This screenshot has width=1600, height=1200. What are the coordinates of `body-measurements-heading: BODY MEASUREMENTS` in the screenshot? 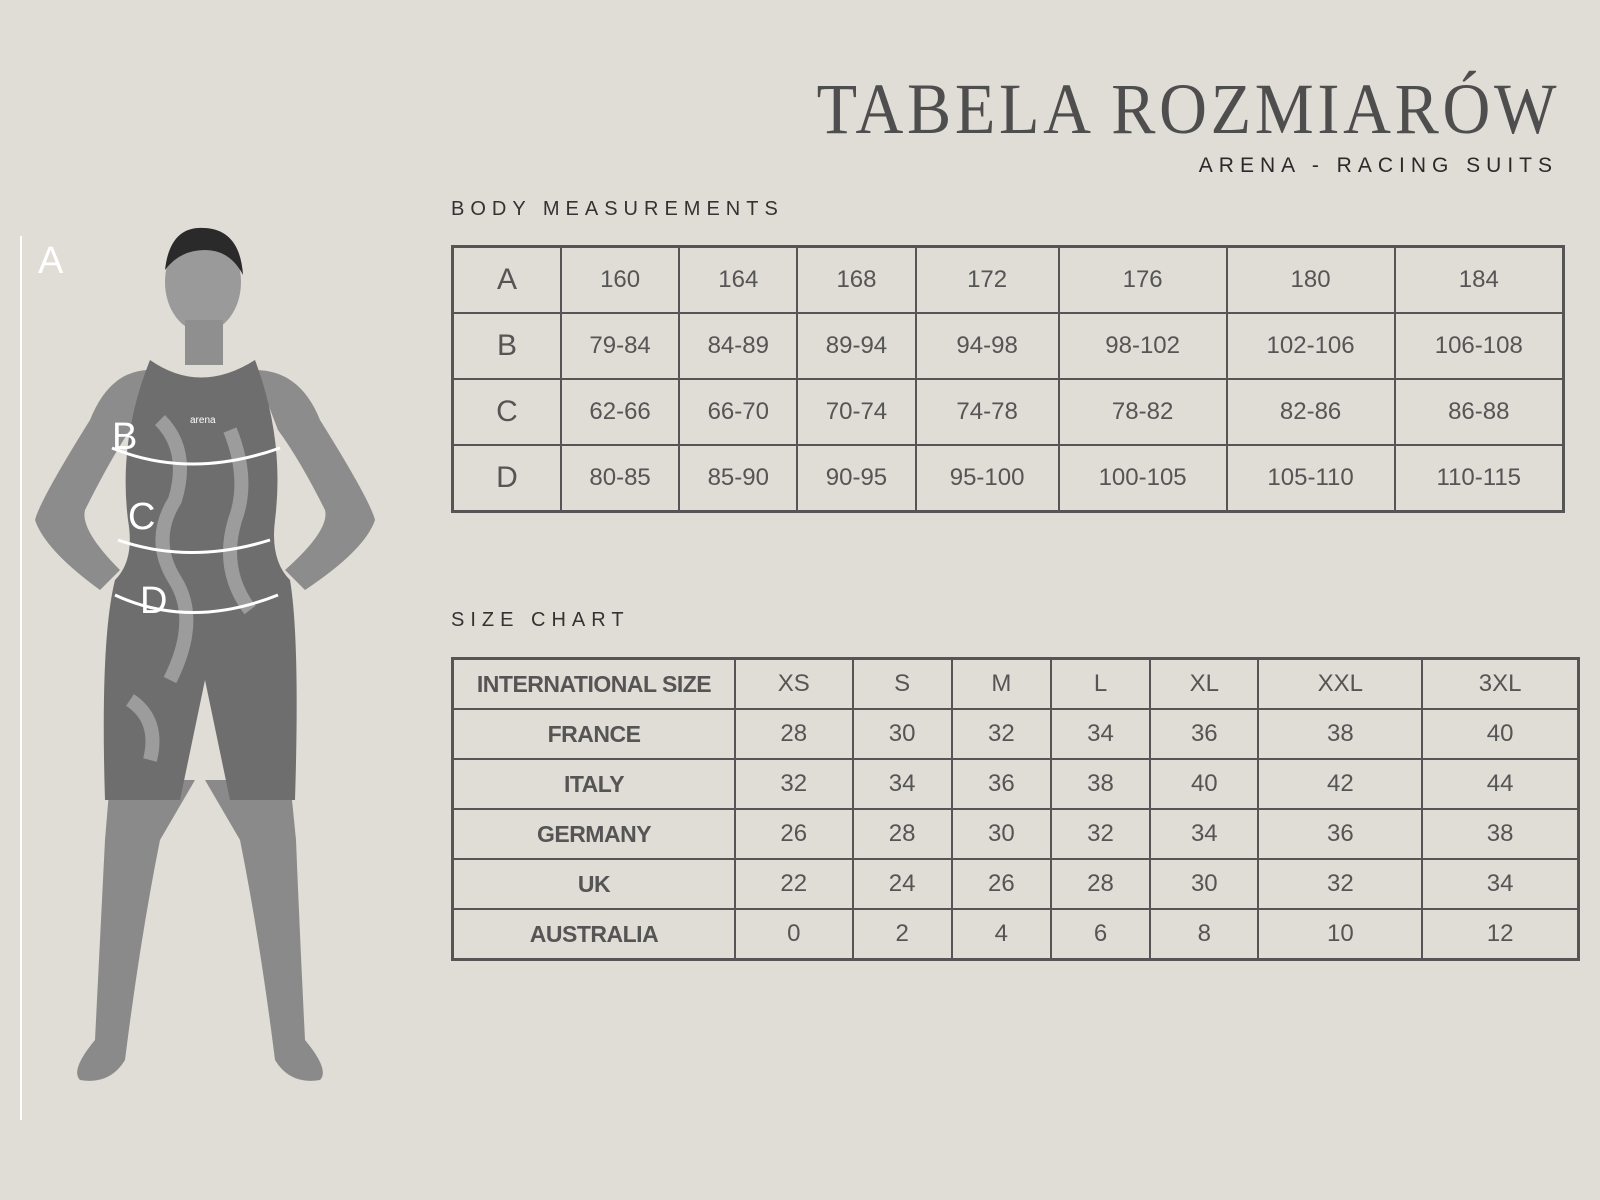 It's located at (617, 209).